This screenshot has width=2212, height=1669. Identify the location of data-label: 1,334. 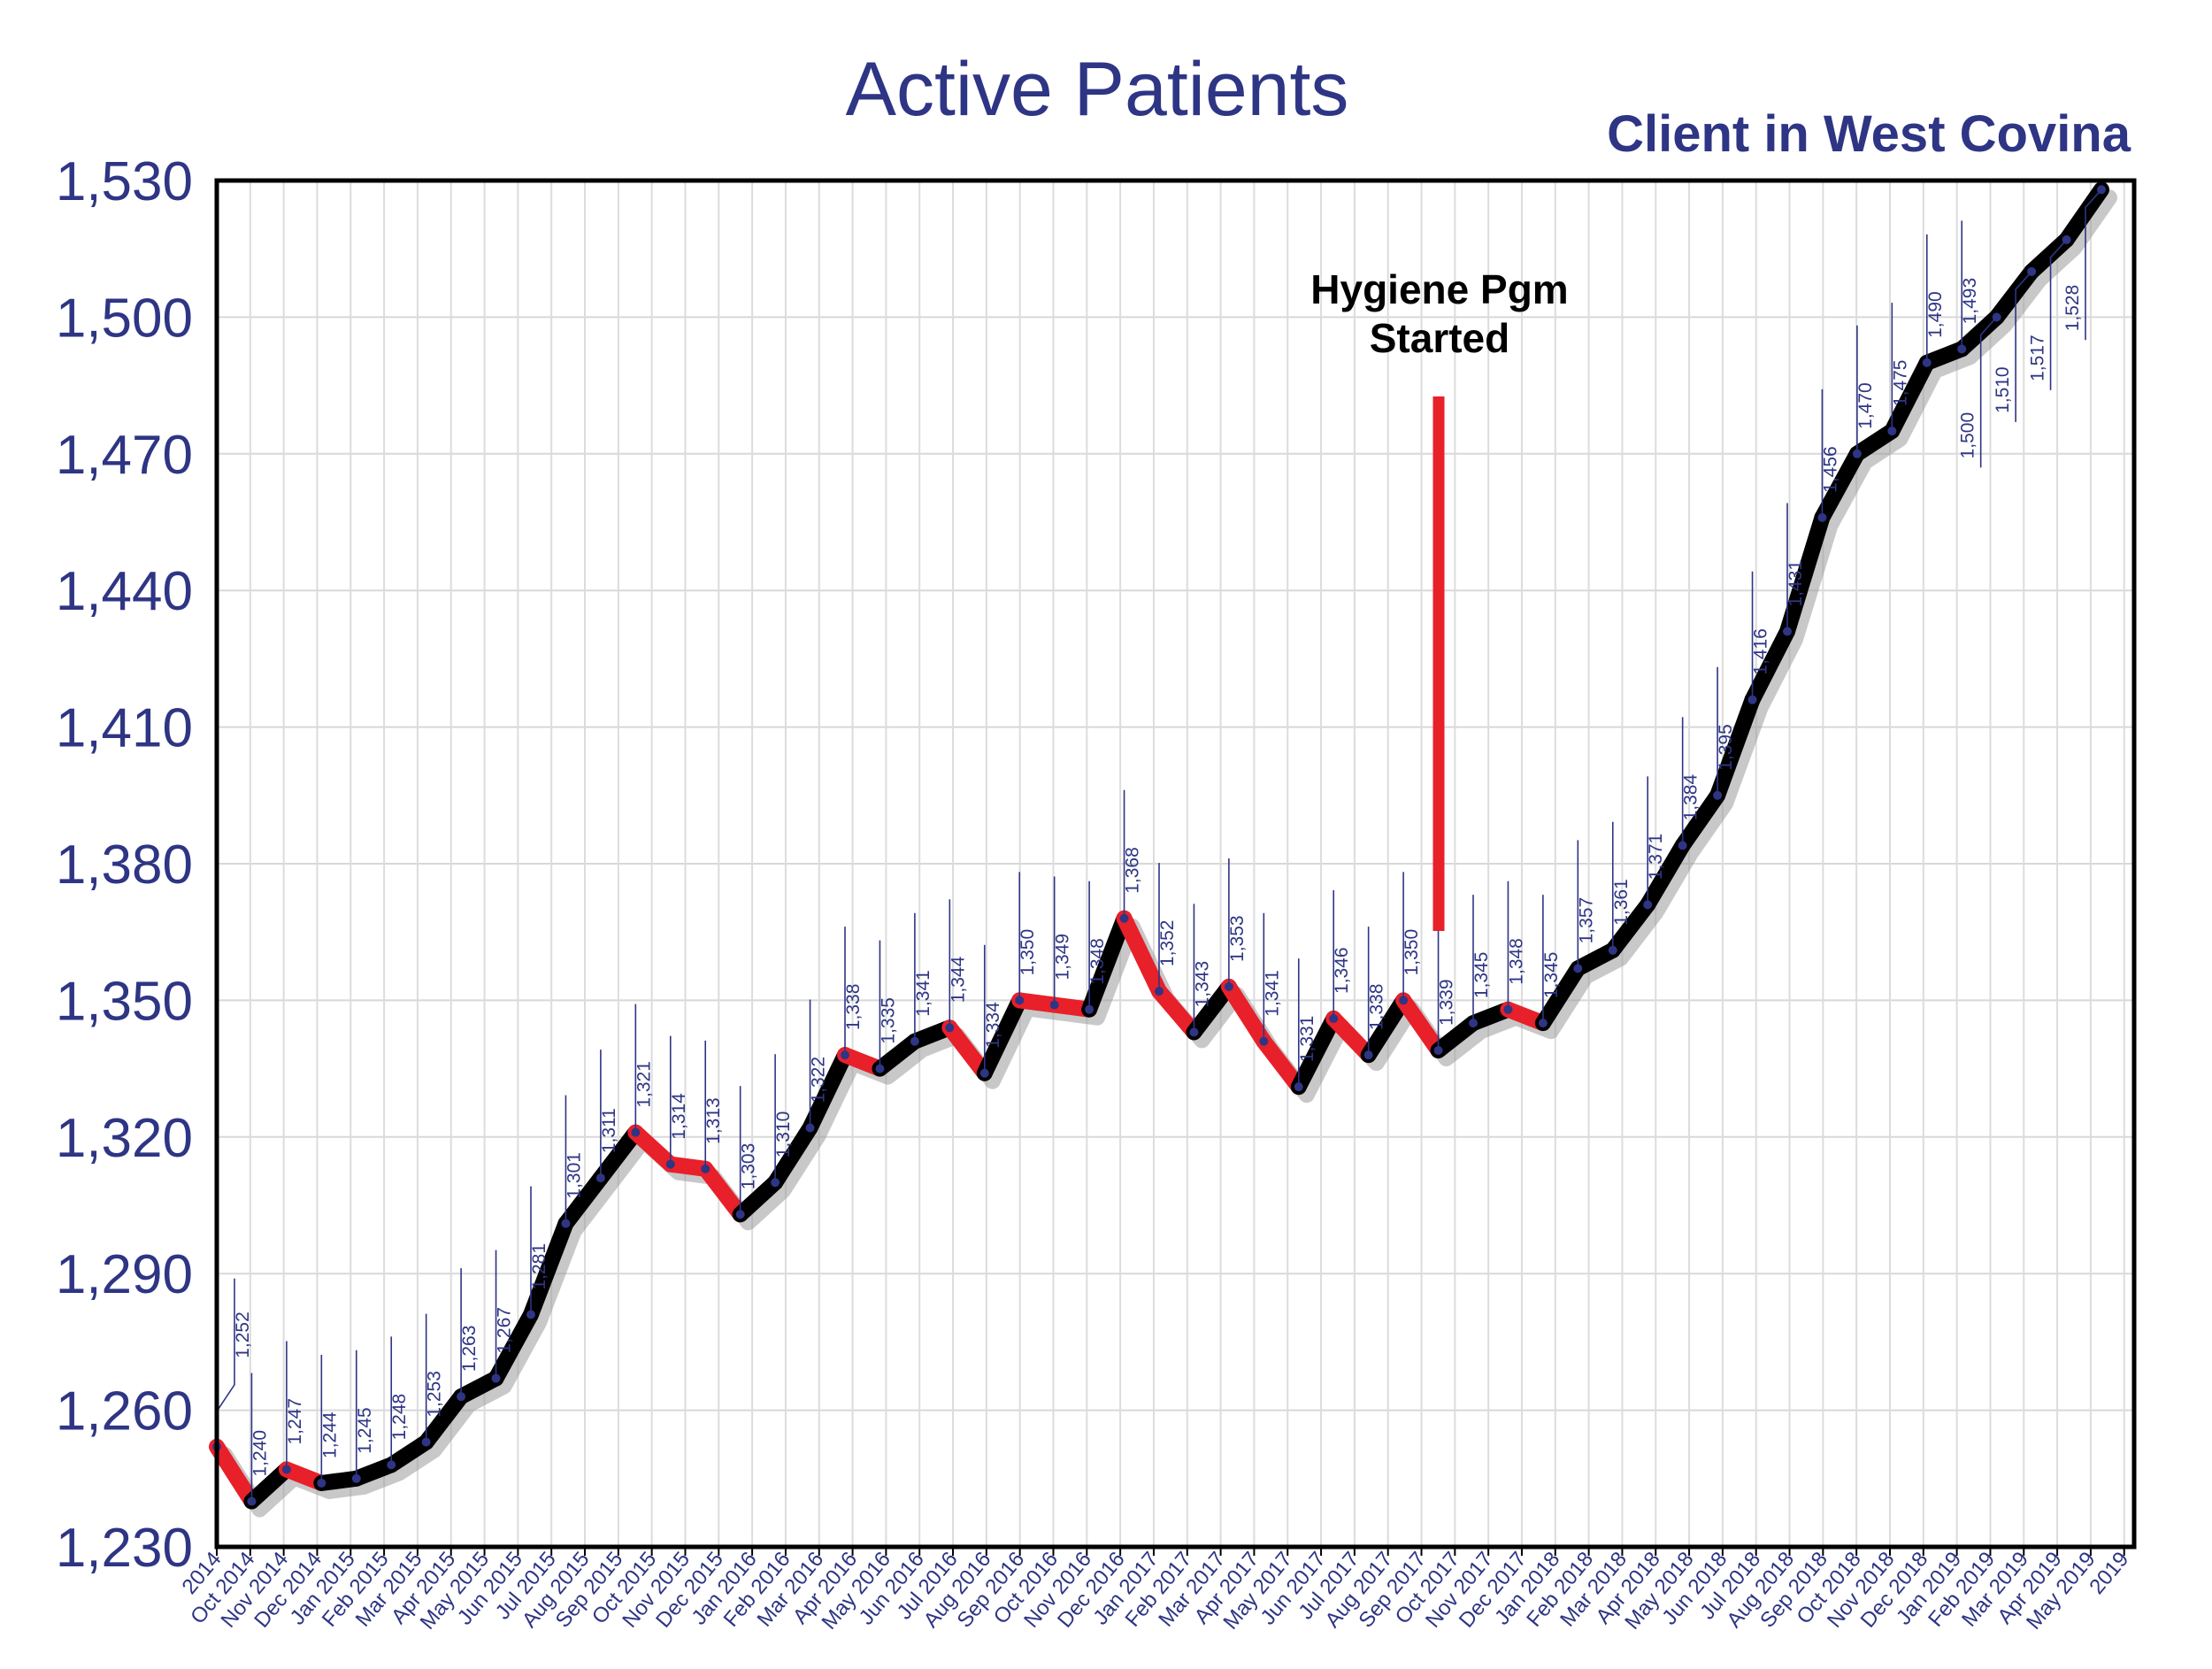
(993, 1025).